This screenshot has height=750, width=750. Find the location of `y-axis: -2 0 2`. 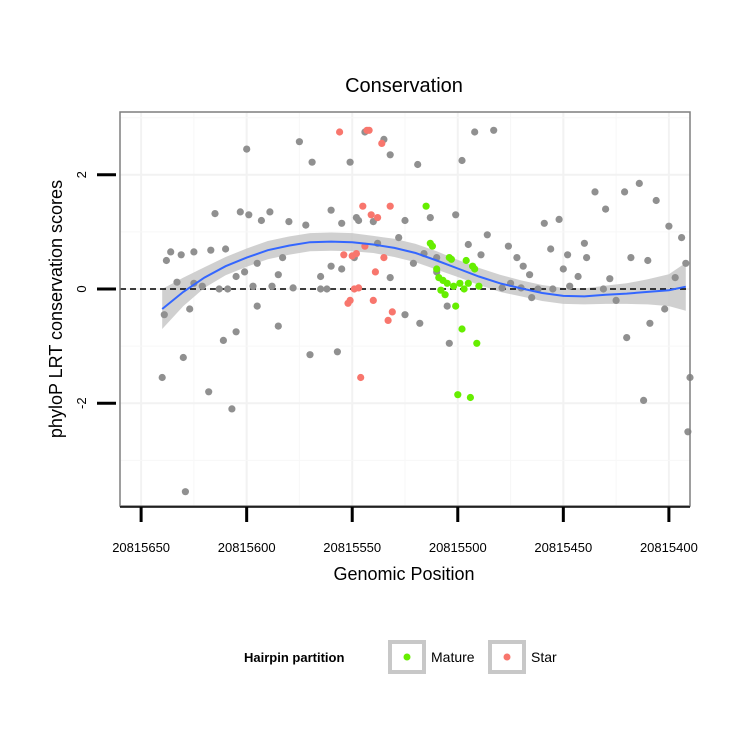

y-axis: -2 0 2 is located at coordinates (95, 290).